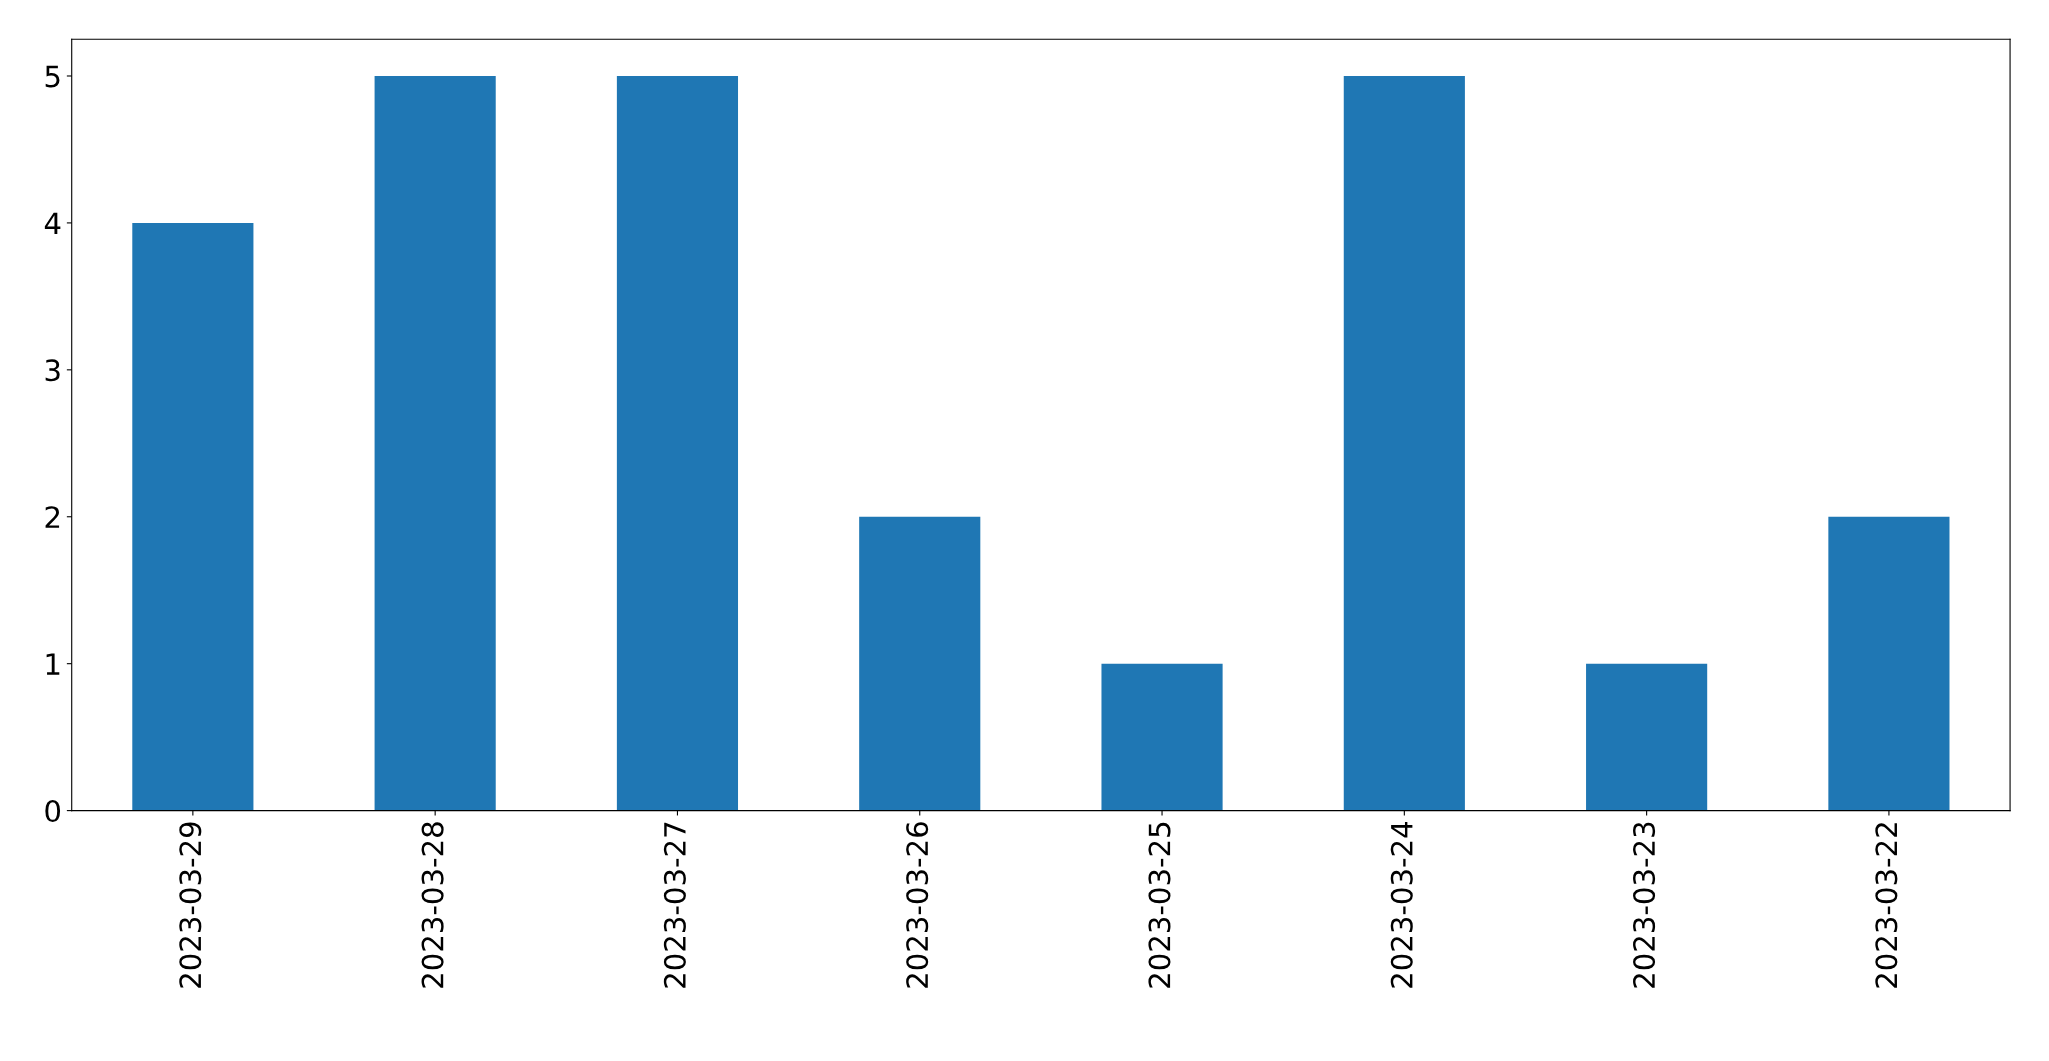  I want to click on y-tick-label: 1, so click(53, 664).